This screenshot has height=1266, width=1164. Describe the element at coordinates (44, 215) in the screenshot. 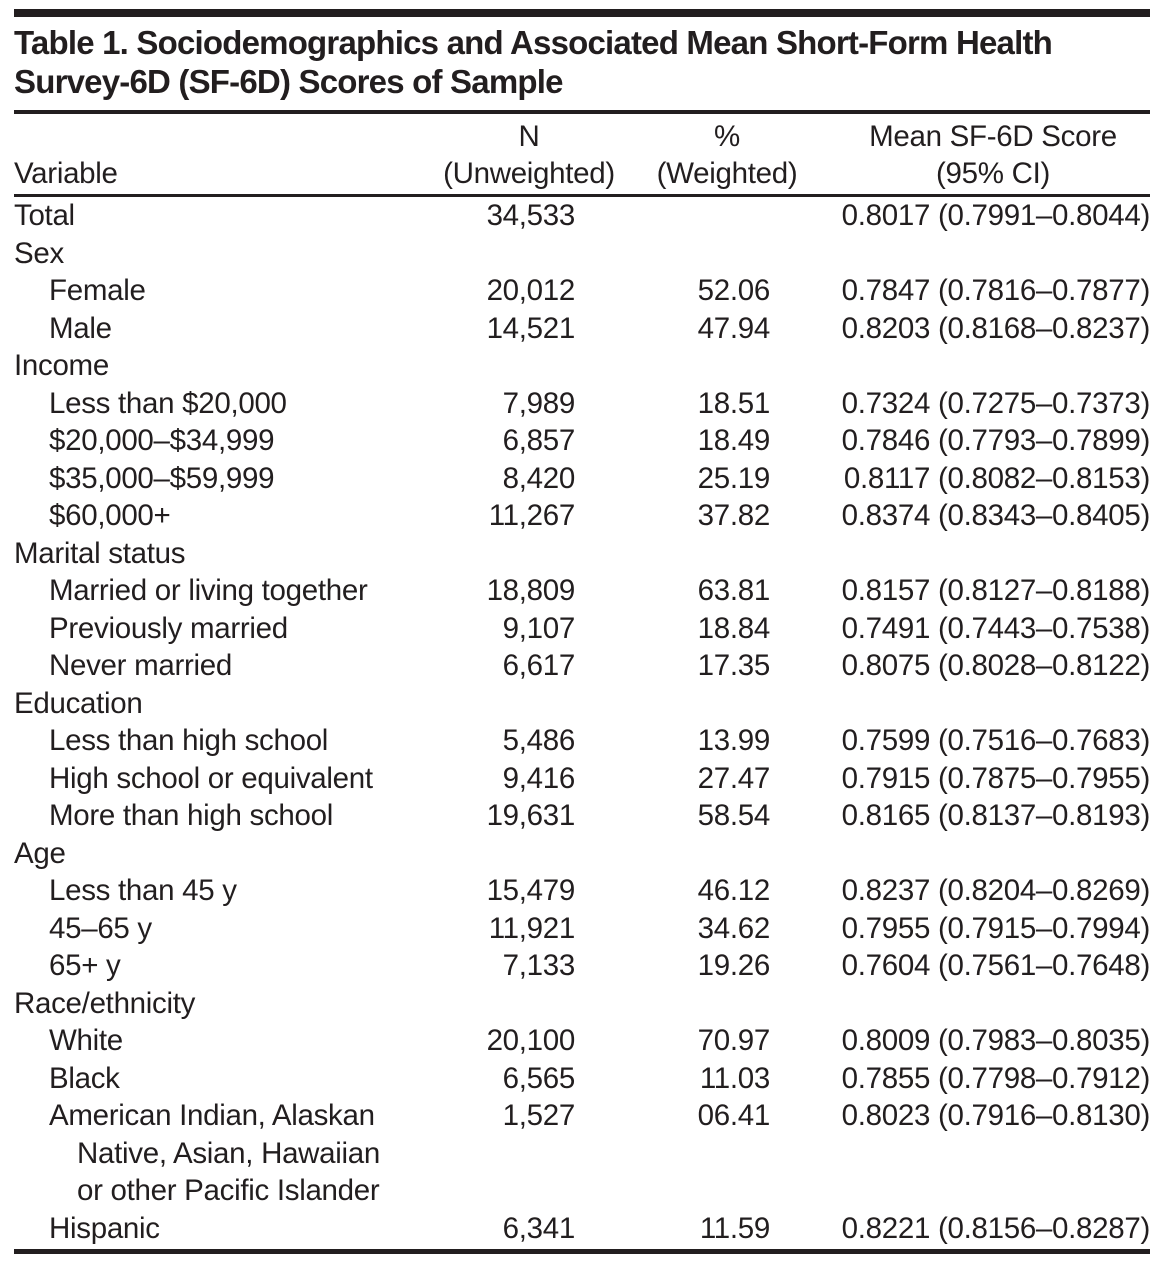

I see `cell-variable: Total` at that location.